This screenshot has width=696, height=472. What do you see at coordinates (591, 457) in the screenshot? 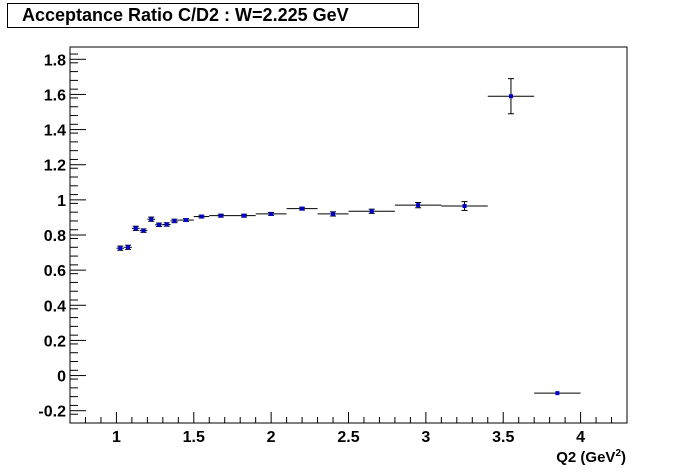
I see `x-axis-title: Q2 (GeV2)` at bounding box center [591, 457].